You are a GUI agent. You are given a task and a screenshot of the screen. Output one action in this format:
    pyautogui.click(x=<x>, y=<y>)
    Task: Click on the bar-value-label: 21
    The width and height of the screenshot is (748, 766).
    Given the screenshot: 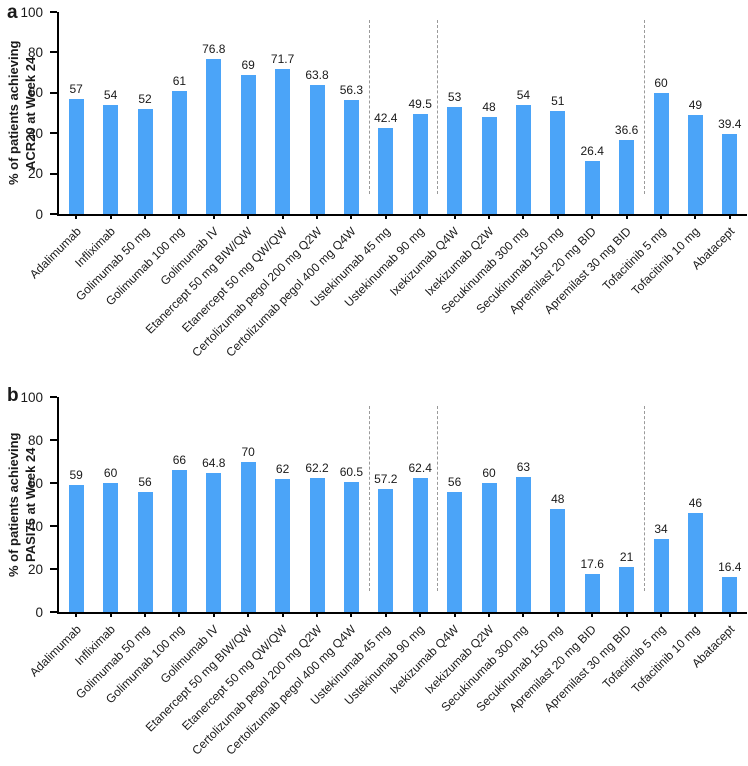 What is the action you would take?
    pyautogui.click(x=626, y=556)
    